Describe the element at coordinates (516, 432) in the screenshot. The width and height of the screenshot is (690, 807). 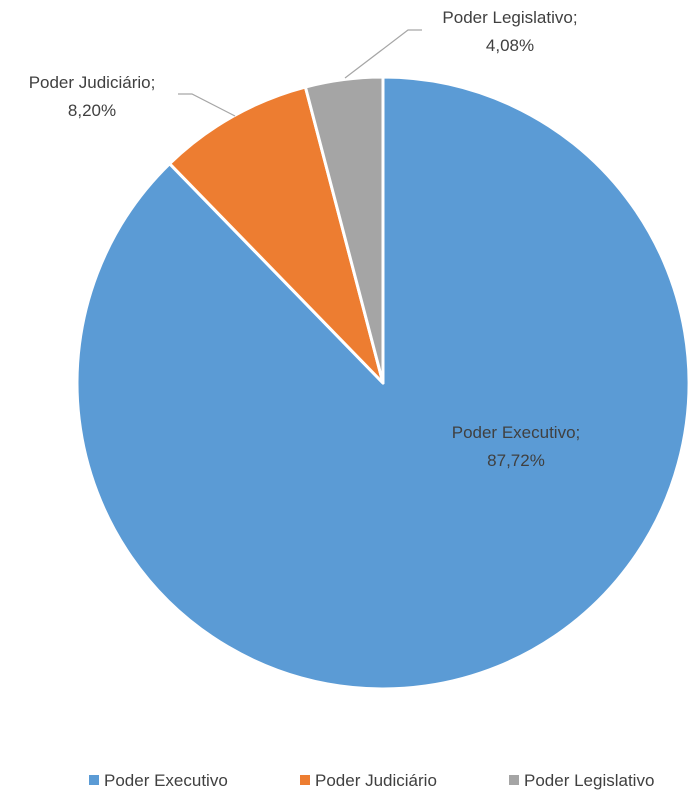
I see `data-label-name: Poder Executivo;` at that location.